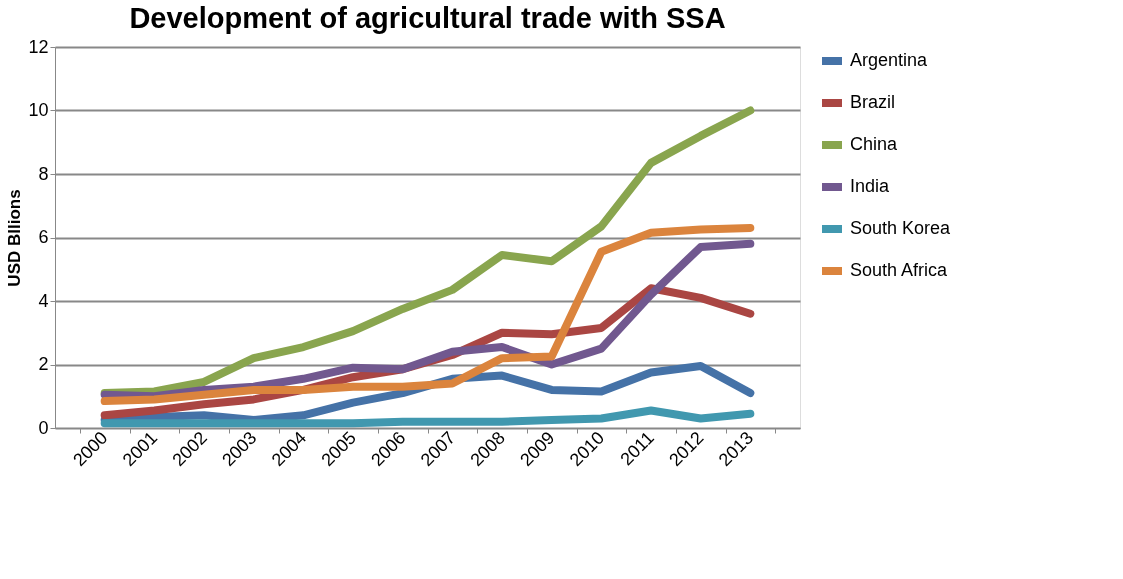 This screenshot has height=579, width=1123. I want to click on legend-label: India, so click(870, 186).